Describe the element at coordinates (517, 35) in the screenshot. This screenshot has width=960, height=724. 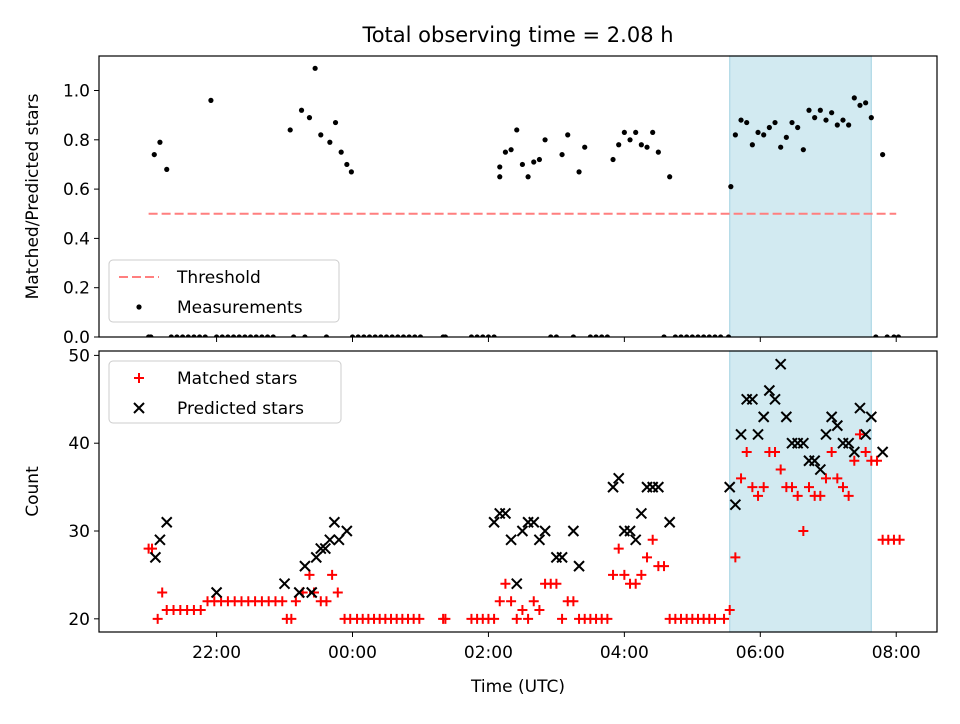
I see `chart-title: Total observing time = 2.08 h` at that location.